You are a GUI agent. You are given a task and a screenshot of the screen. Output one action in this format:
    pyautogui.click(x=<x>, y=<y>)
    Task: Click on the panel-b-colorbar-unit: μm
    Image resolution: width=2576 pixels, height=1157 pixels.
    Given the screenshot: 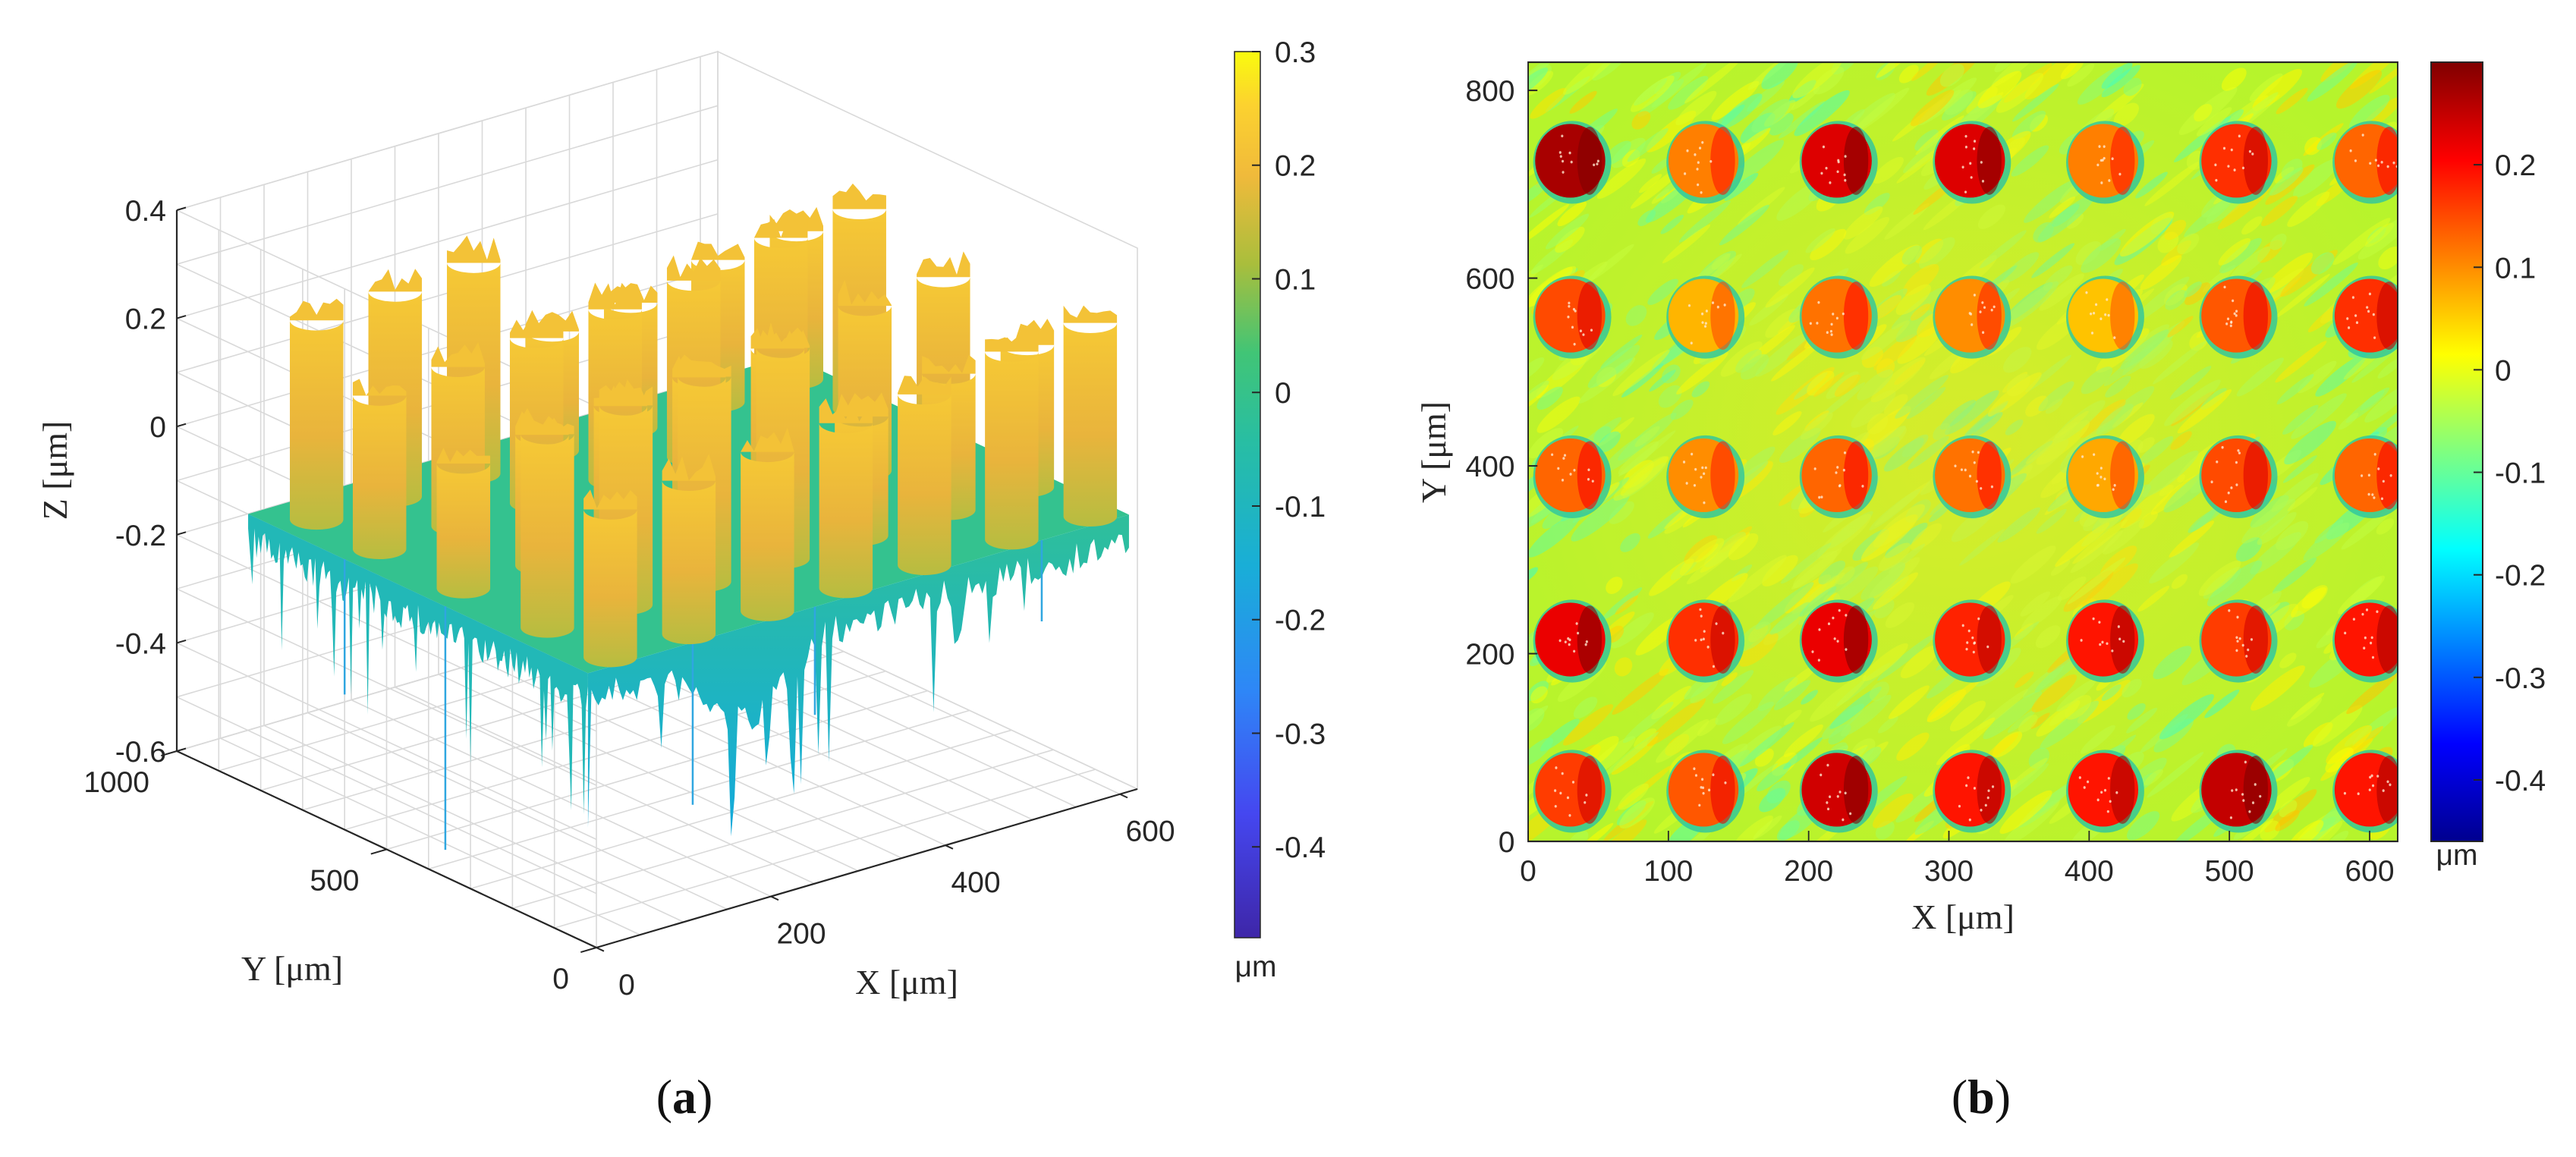 What is the action you would take?
    pyautogui.click(x=2457, y=855)
    